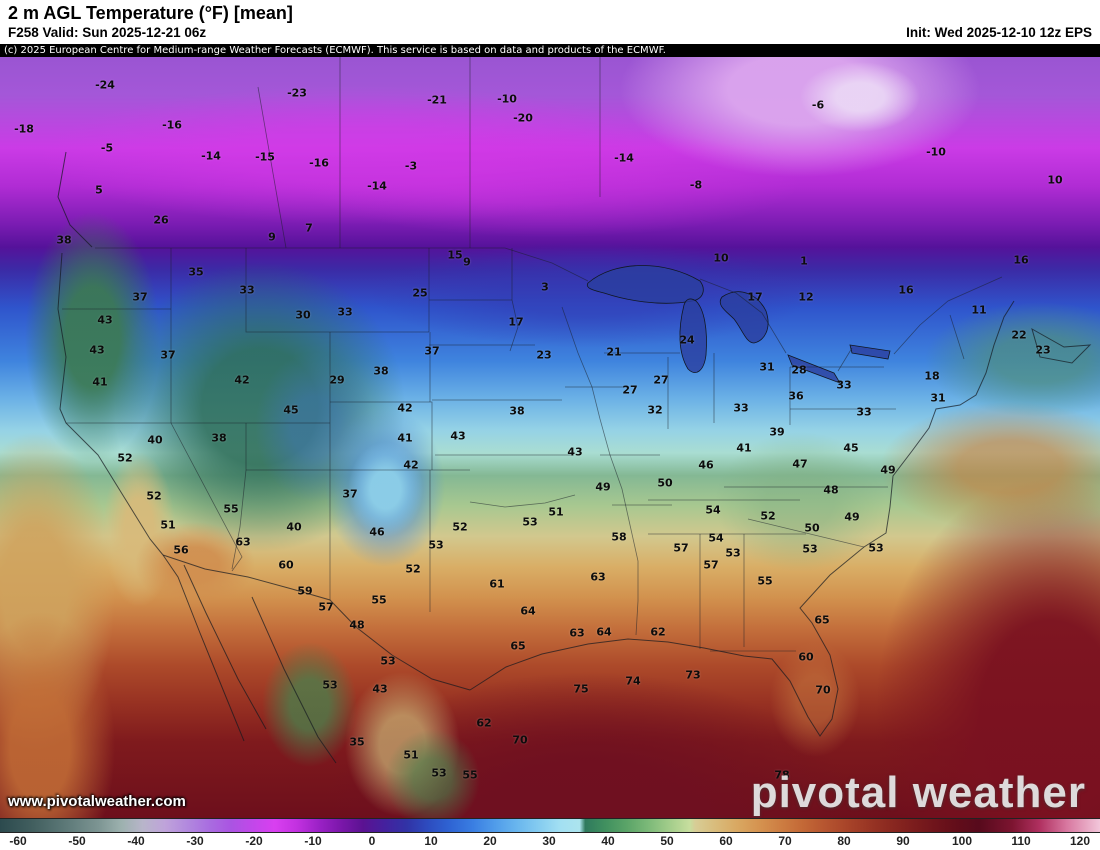 Image resolution: width=1100 pixels, height=850 pixels. I want to click on station-temp-label: 54, so click(716, 538).